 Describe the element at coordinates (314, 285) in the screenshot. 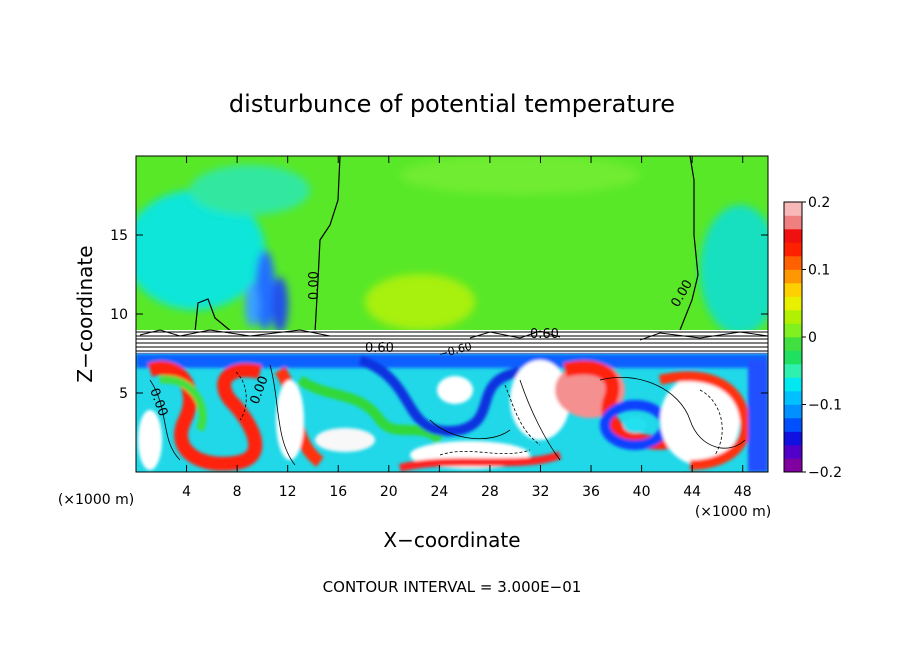

I see `contour-label: 0.00` at that location.